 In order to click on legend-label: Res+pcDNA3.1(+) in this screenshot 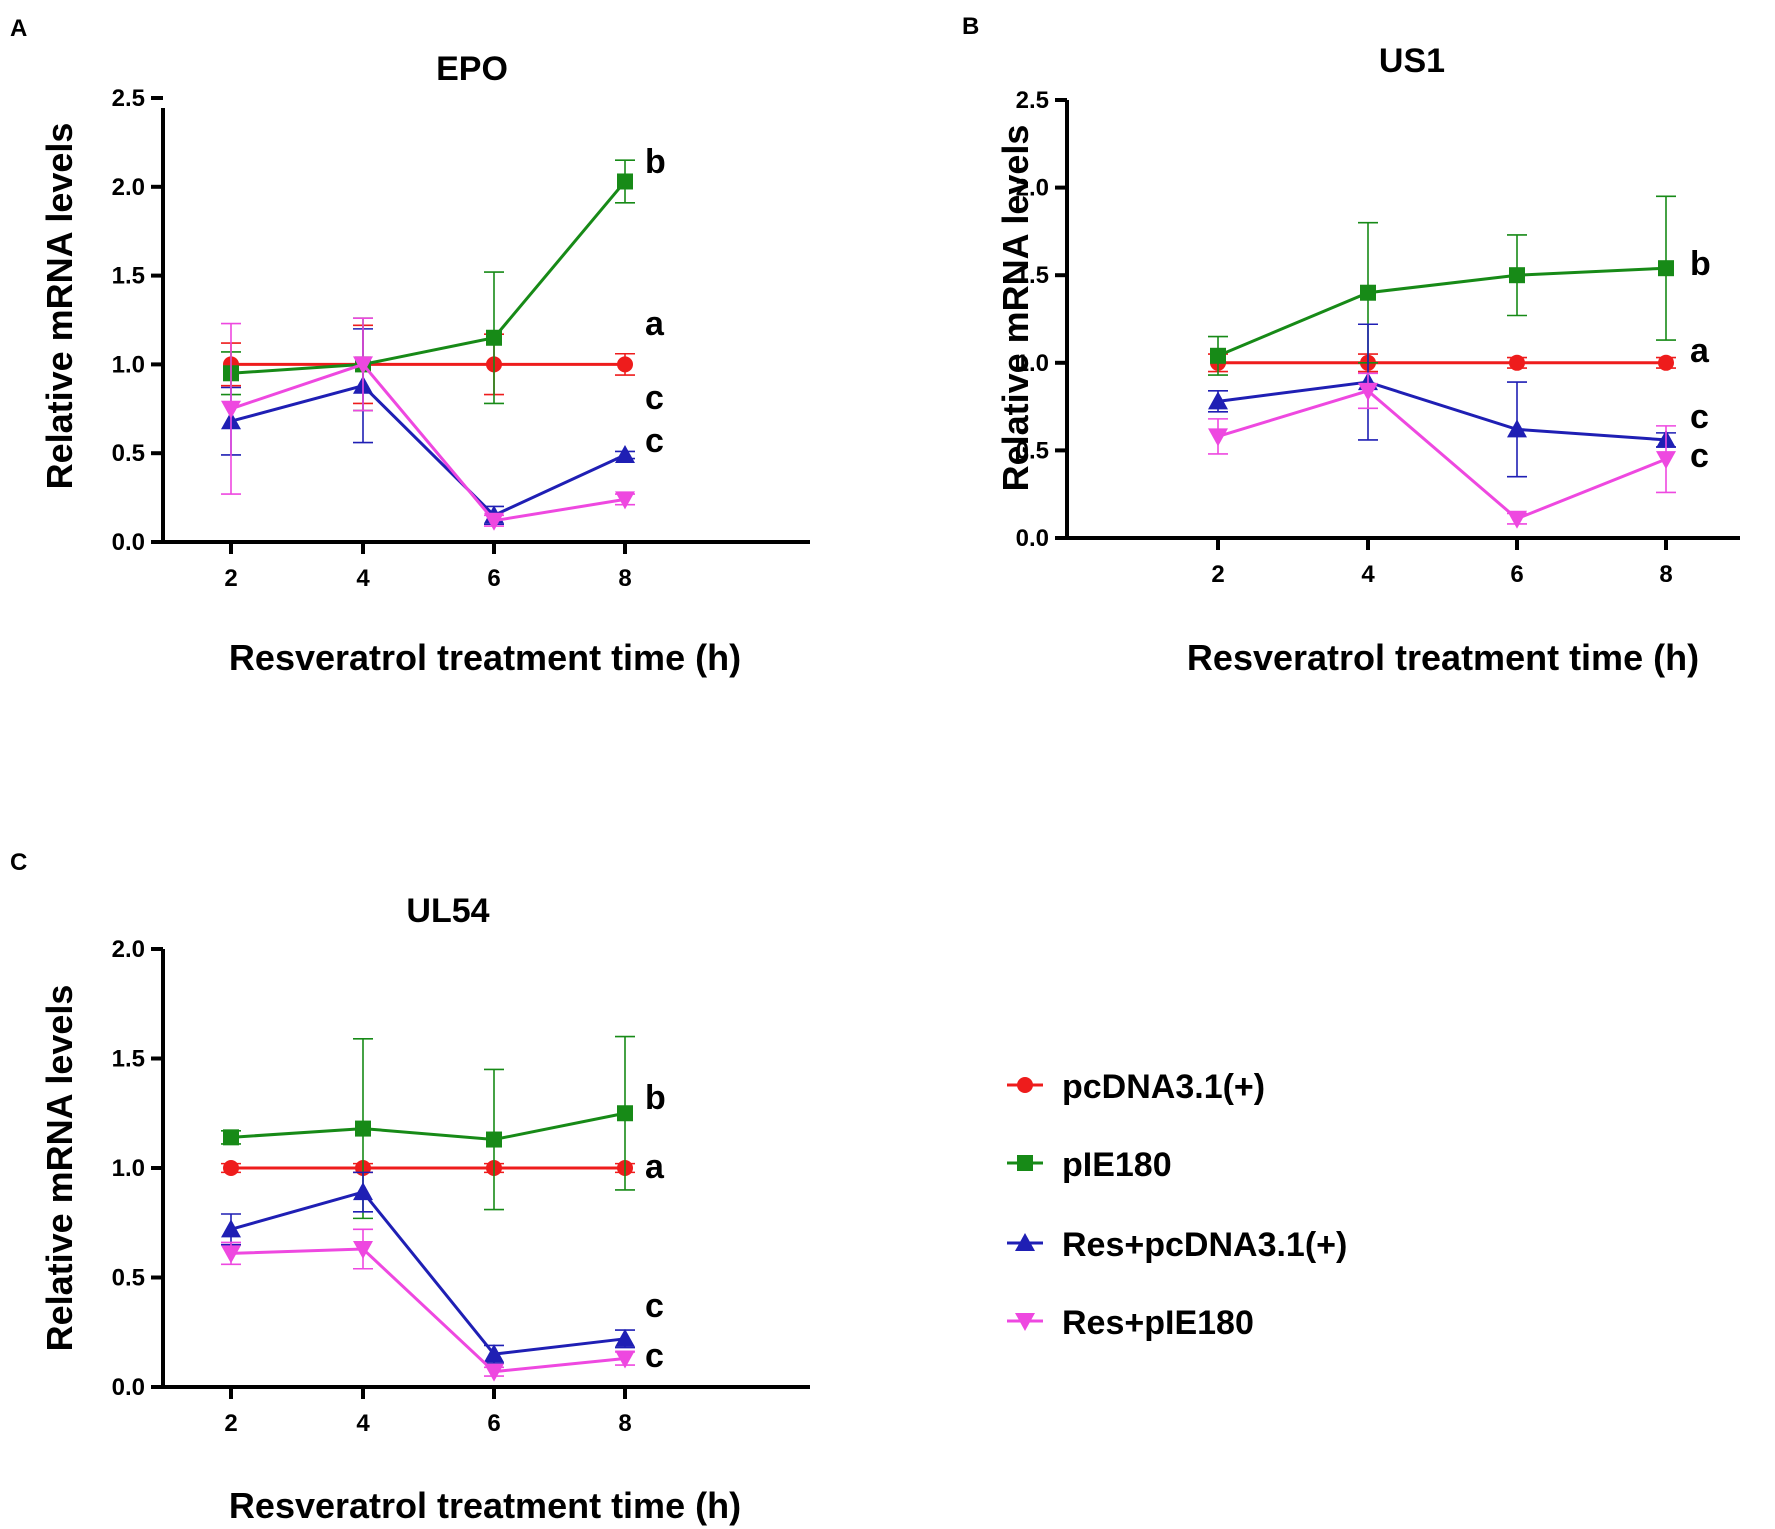, I will do `click(1204, 1245)`.